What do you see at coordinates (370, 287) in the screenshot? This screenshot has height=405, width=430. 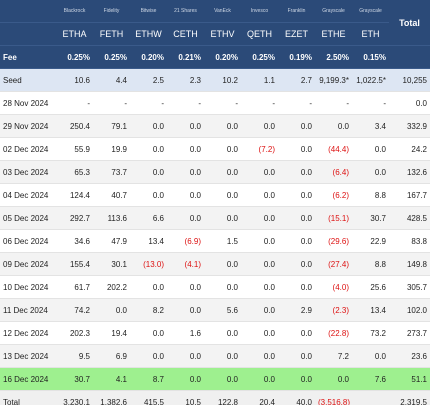 I see `flow-value: 25.6` at bounding box center [370, 287].